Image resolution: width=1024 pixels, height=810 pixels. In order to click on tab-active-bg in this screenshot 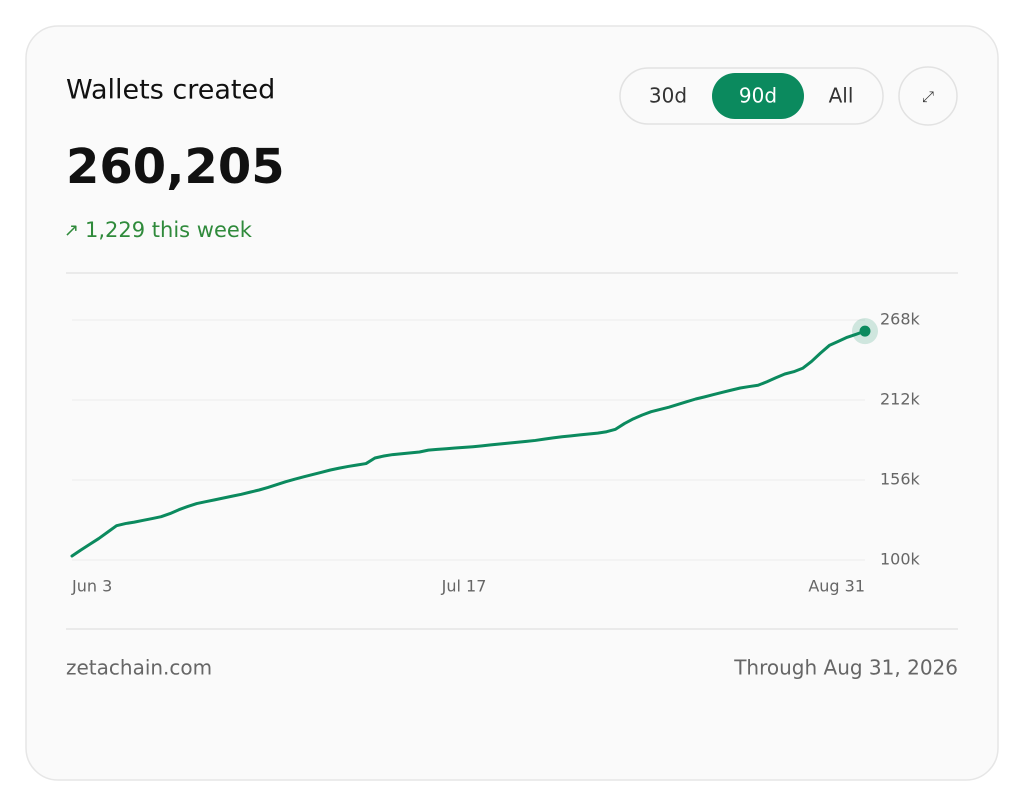, I will do `click(758, 96)`.